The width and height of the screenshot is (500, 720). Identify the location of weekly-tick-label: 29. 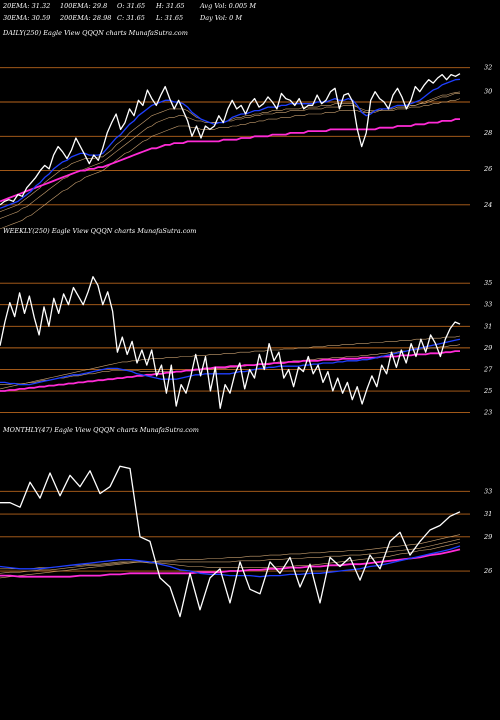
(487, 348).